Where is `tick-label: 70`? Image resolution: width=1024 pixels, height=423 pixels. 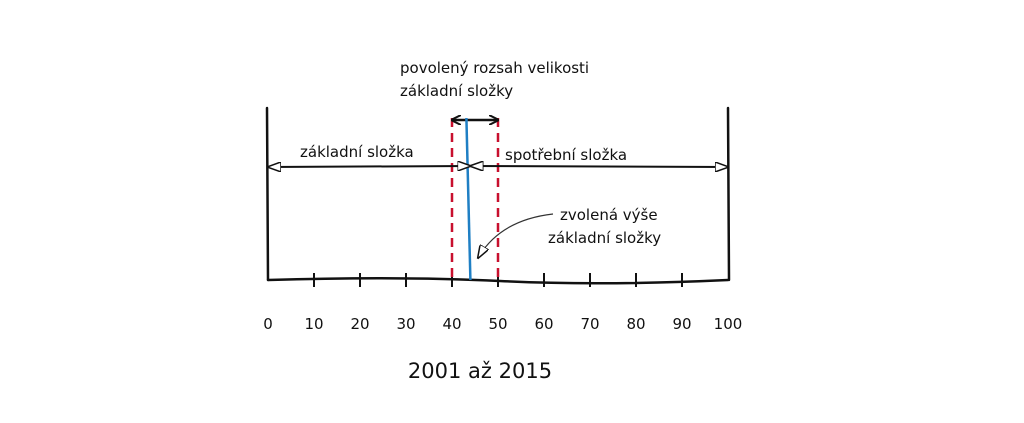
tick-label: 70 is located at coordinates (589, 324).